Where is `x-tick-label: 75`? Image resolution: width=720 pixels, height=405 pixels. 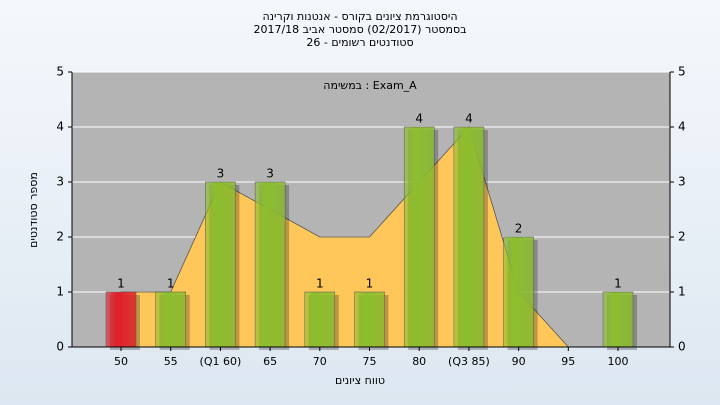 x-tick-label: 75 is located at coordinates (370, 361).